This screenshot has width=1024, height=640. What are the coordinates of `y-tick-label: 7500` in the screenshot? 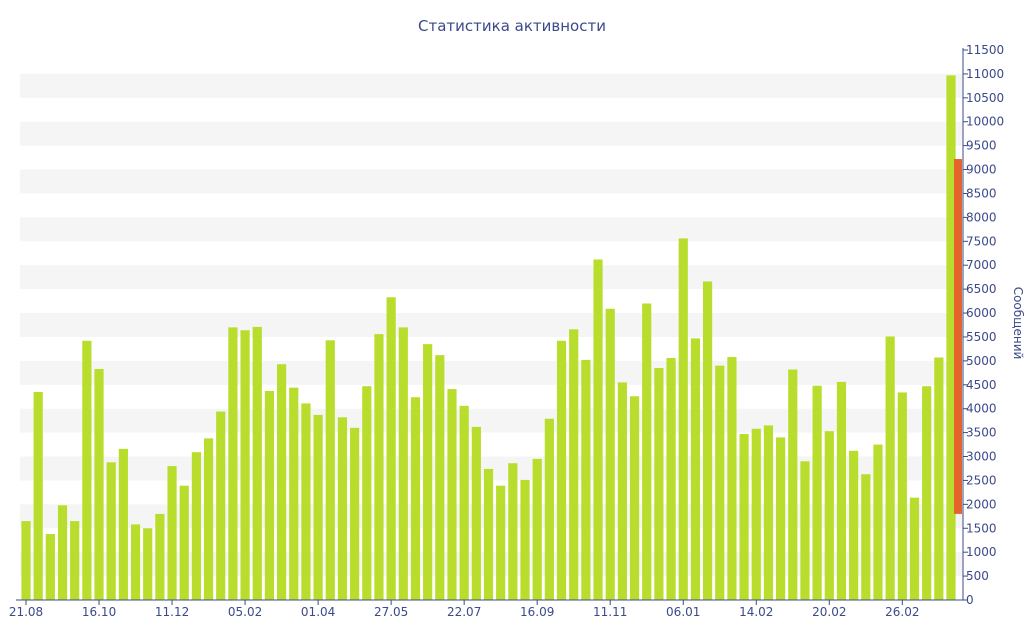 It's located at (981, 241).